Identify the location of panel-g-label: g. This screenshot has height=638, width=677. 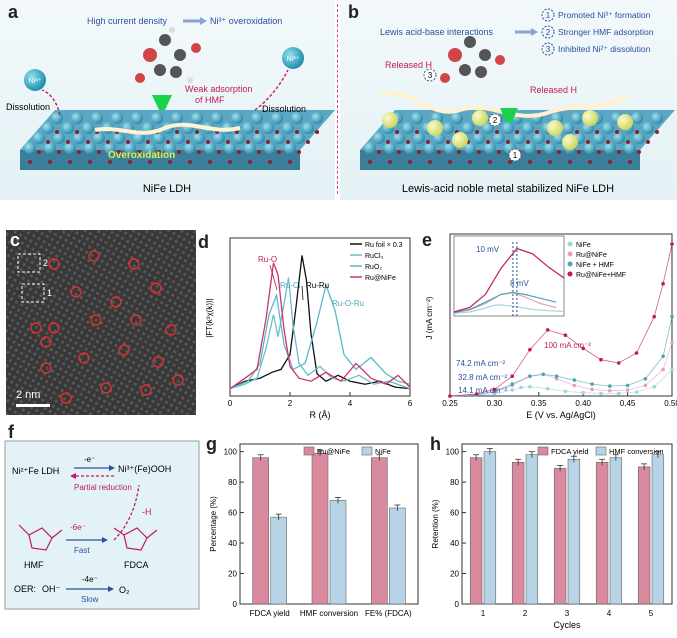
(211, 444).